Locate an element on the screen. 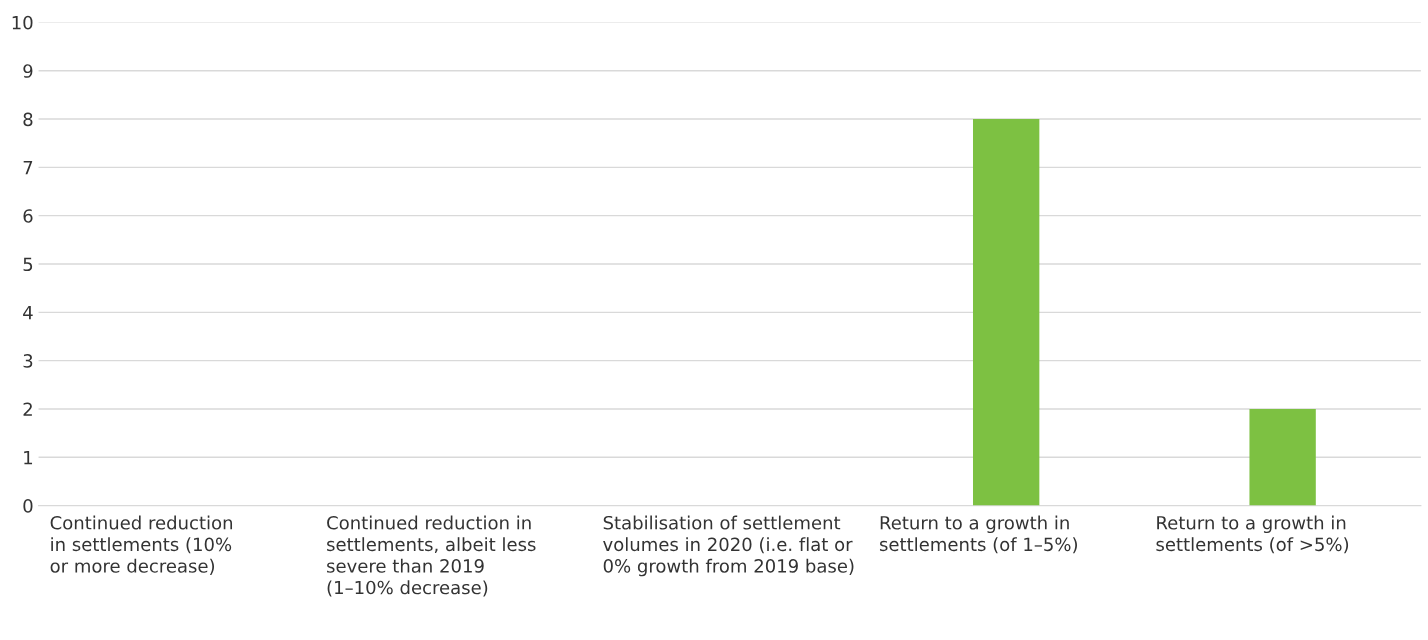 The image size is (1428, 640). y-tick-label: 10 is located at coordinates (22, 22).